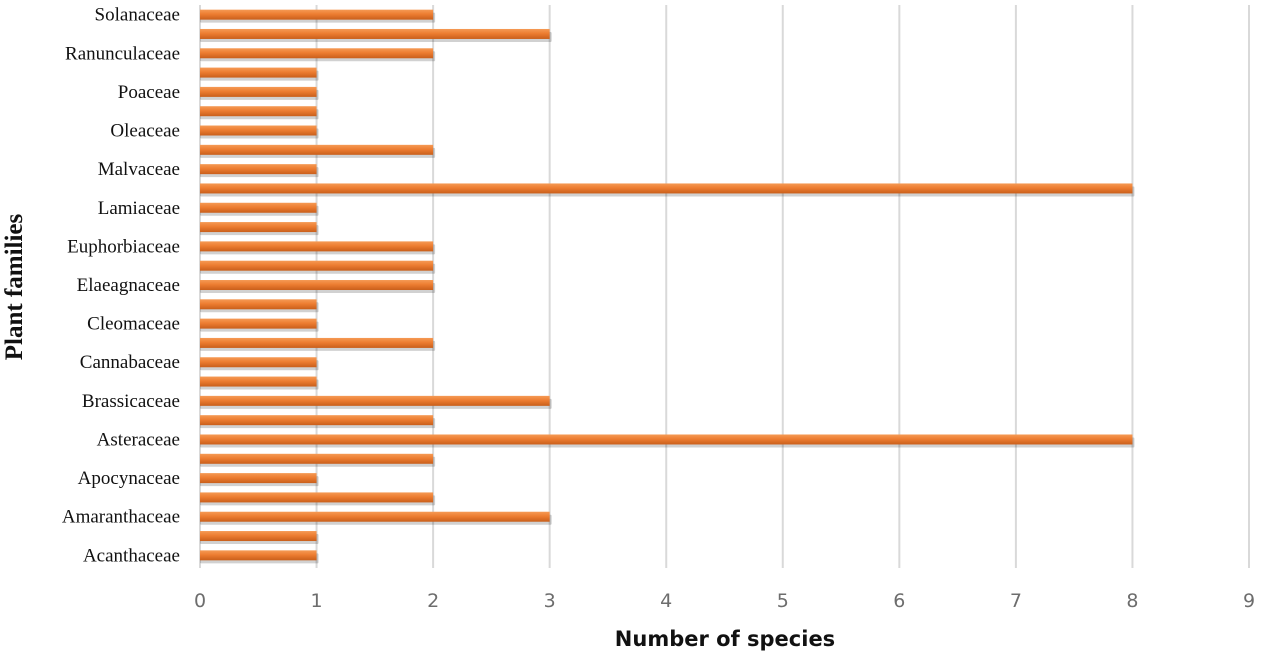 Image resolution: width=1261 pixels, height=658 pixels. Describe the element at coordinates (1132, 601) in the screenshot. I see `x-tick-label: 8` at that location.